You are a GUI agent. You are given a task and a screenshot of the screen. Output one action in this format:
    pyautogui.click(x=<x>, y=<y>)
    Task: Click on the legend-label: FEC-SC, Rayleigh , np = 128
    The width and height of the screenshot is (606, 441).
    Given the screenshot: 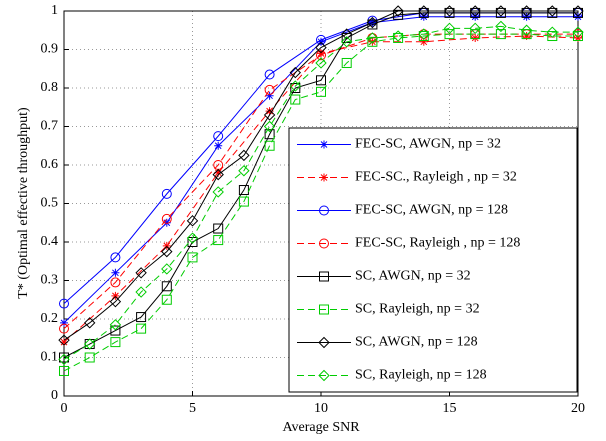 What is the action you would take?
    pyautogui.click(x=437, y=243)
    